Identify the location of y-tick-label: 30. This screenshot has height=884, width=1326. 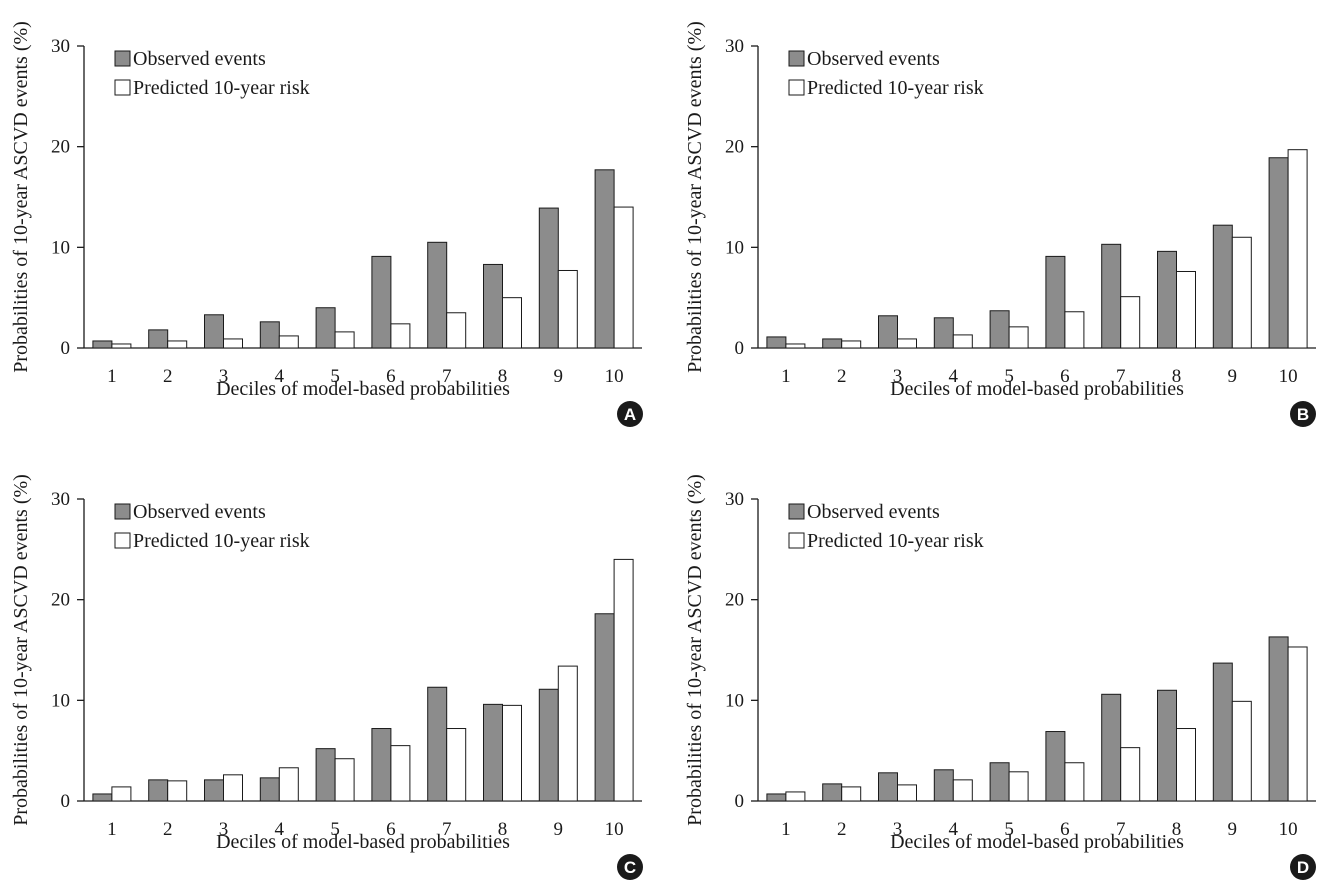
(734, 499).